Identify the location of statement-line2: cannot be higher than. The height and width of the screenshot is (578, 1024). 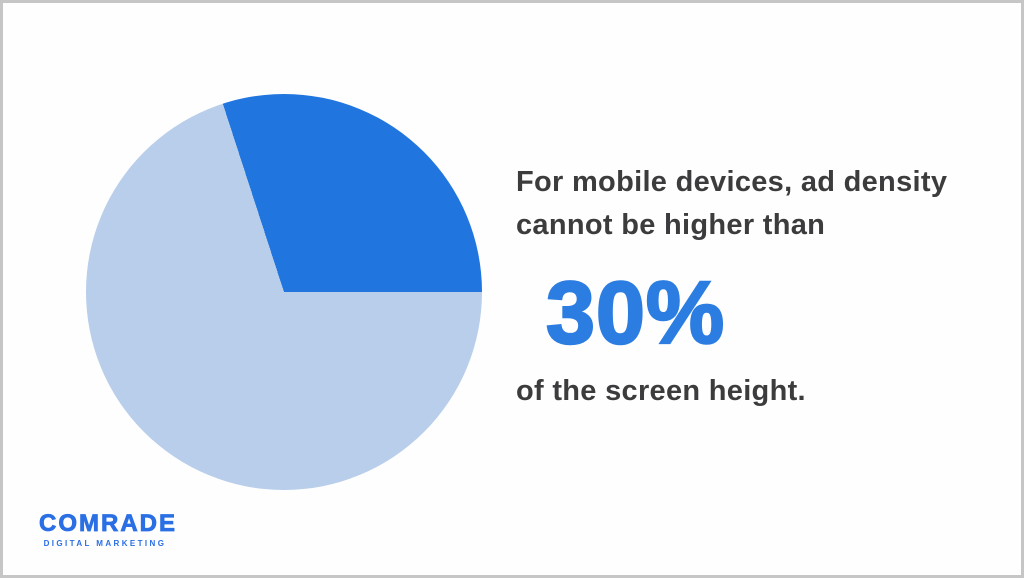
(671, 225).